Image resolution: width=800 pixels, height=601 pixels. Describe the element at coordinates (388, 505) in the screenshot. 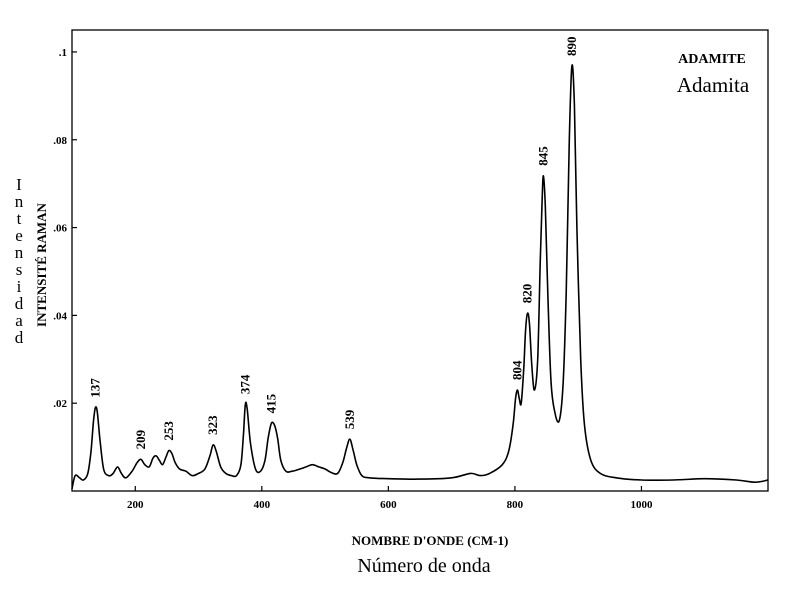

I see `x-tick-label: 600` at that location.